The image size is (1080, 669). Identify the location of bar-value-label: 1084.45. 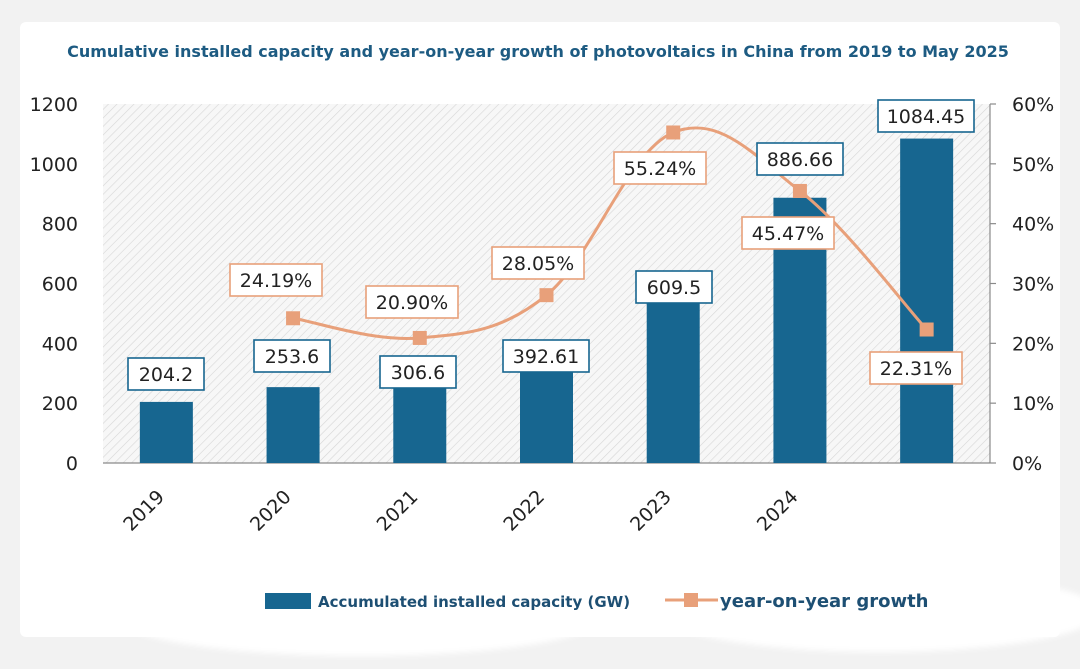
(926, 116).